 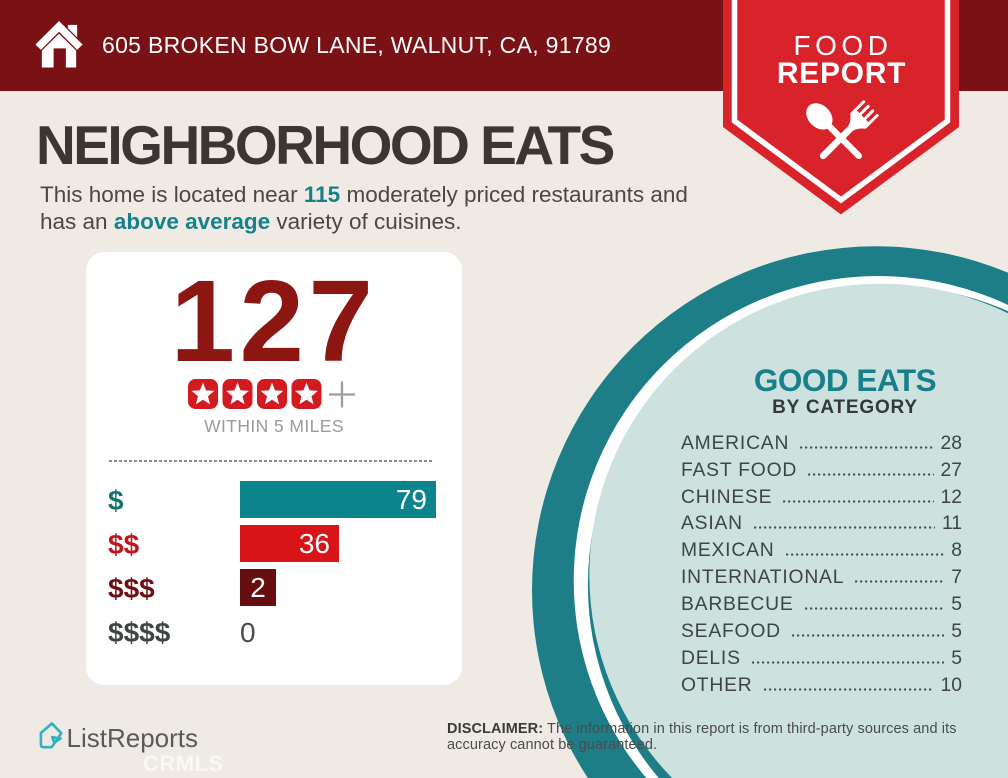 What do you see at coordinates (843, 45) in the screenshot?
I see `svg-text: FOOD` at bounding box center [843, 45].